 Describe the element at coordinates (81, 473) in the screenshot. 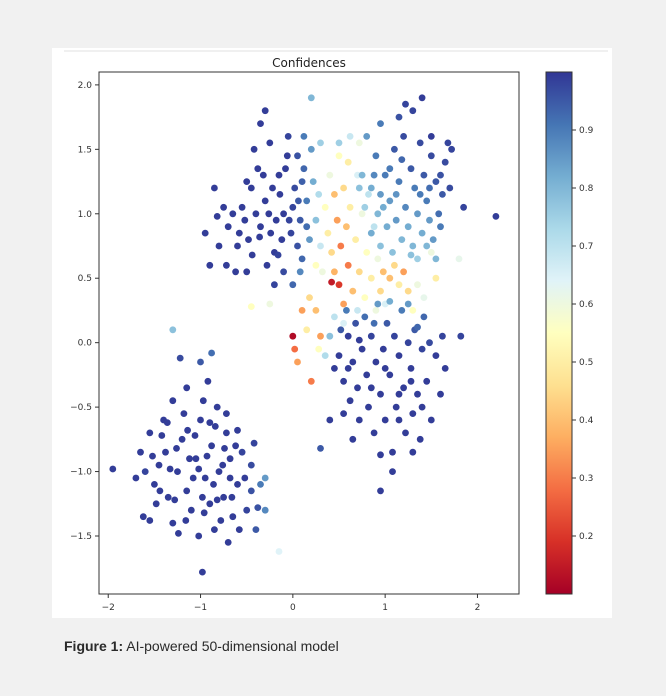

I see `y-tick-label: −1.0` at that location.